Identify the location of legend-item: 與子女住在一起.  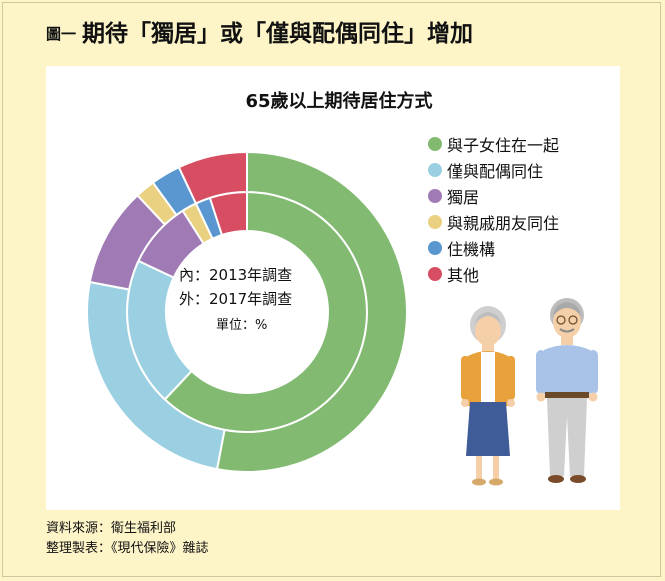
(493, 144).